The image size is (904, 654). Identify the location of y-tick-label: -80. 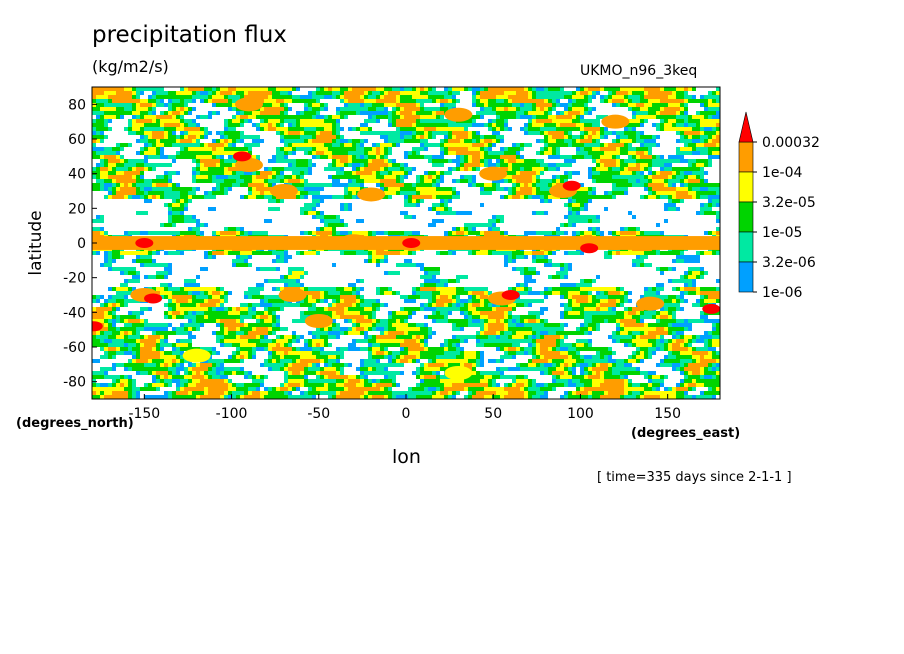
(74, 383).